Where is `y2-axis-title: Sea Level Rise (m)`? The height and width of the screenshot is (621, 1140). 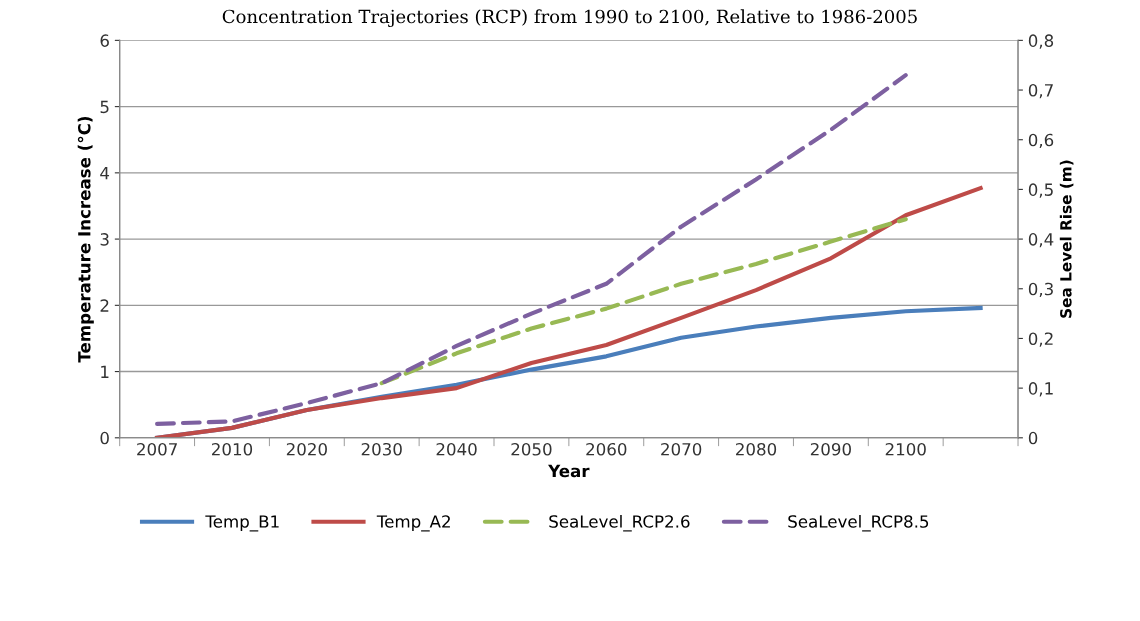
y2-axis-title: Sea Level Rise (m) is located at coordinates (1066, 239).